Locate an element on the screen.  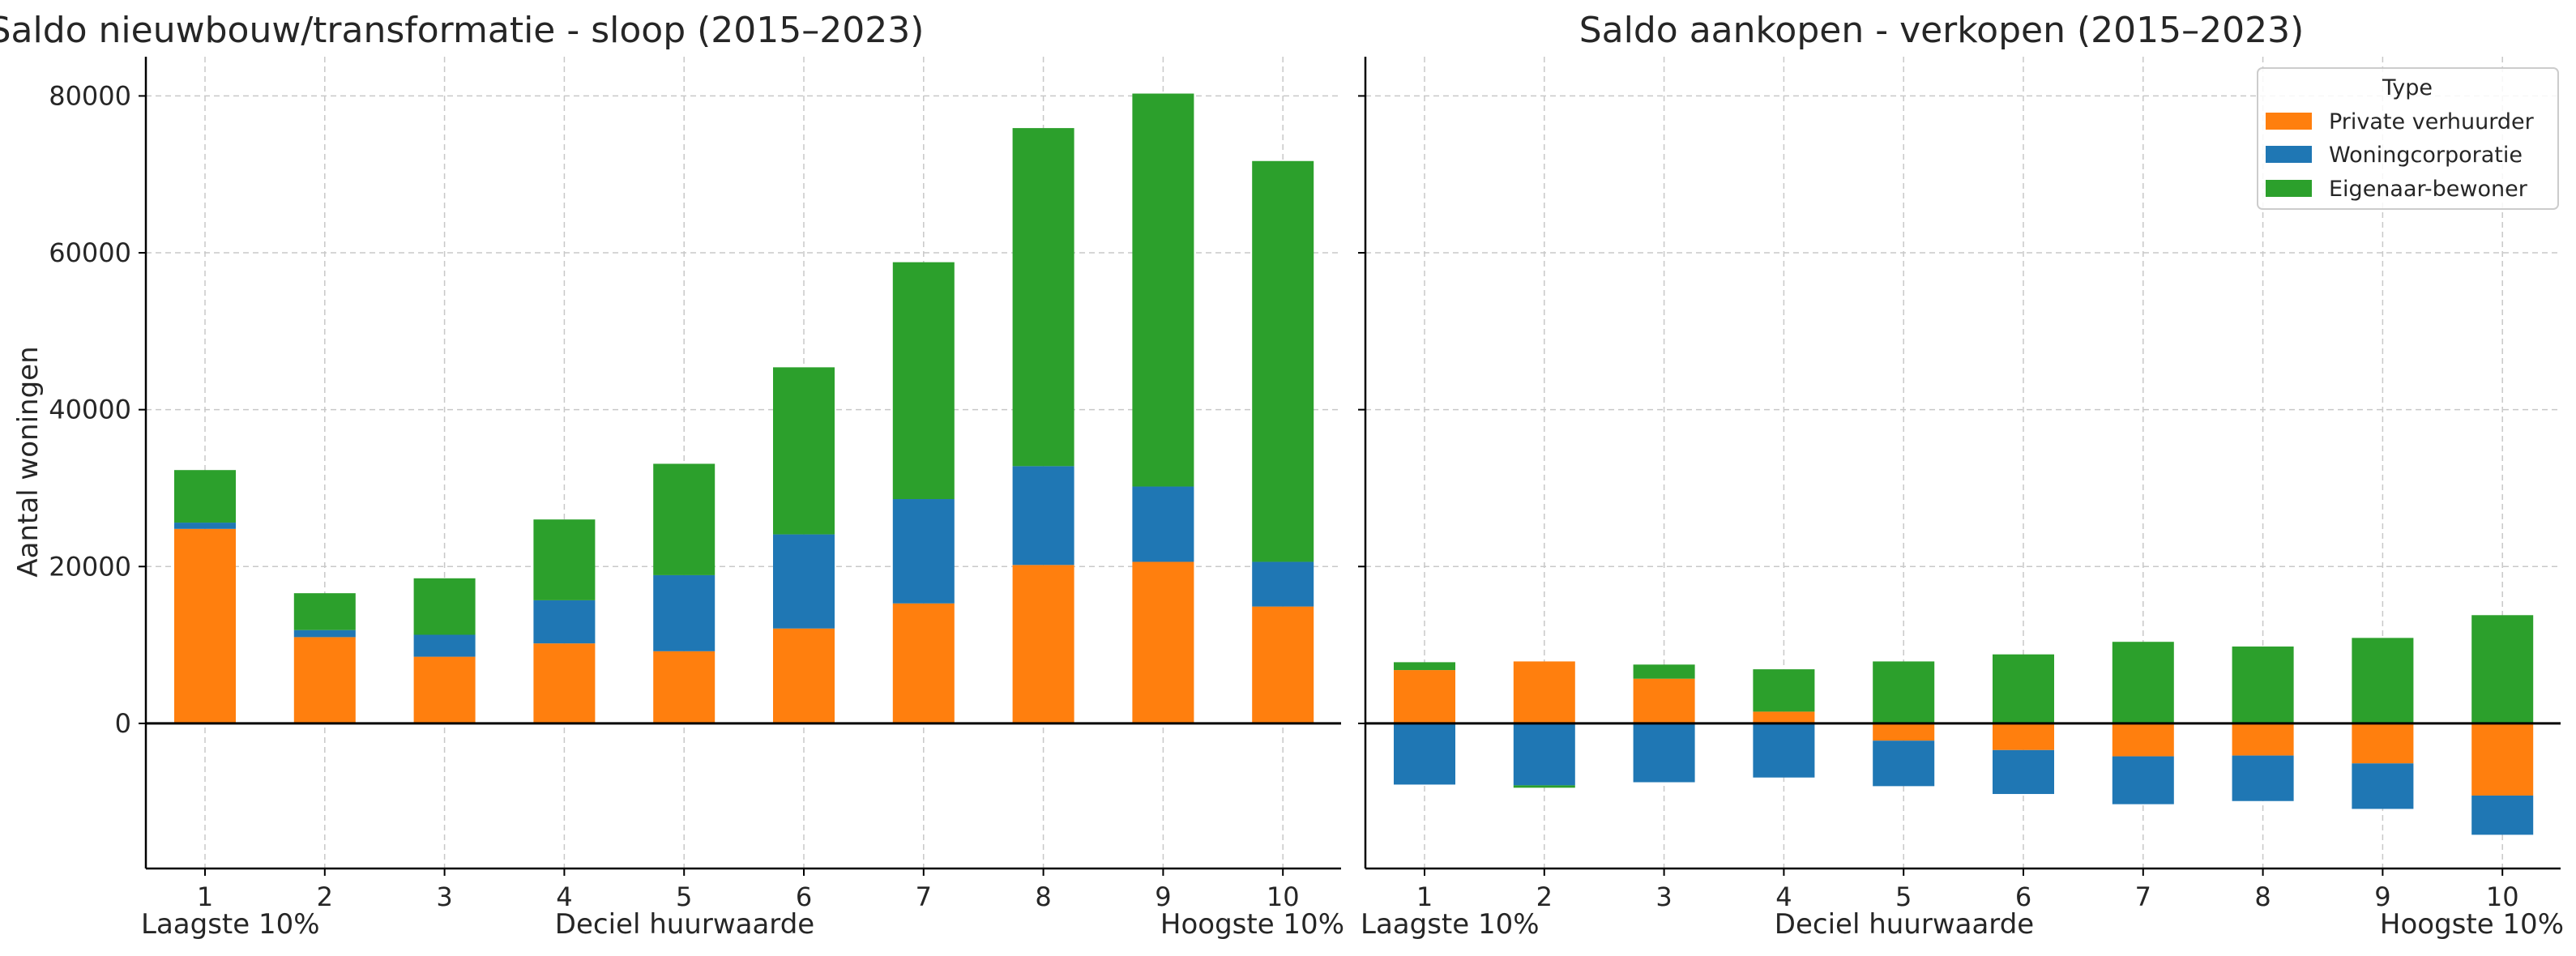
left-chart-y-axis-label: Aantal woningen is located at coordinates (28, 461).